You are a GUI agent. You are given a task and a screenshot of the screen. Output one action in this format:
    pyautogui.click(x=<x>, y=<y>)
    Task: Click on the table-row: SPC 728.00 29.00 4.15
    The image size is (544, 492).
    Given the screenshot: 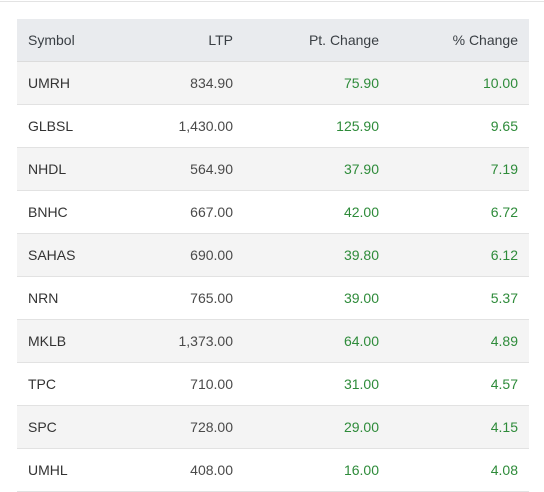 What is the action you would take?
    pyautogui.click(x=273, y=427)
    